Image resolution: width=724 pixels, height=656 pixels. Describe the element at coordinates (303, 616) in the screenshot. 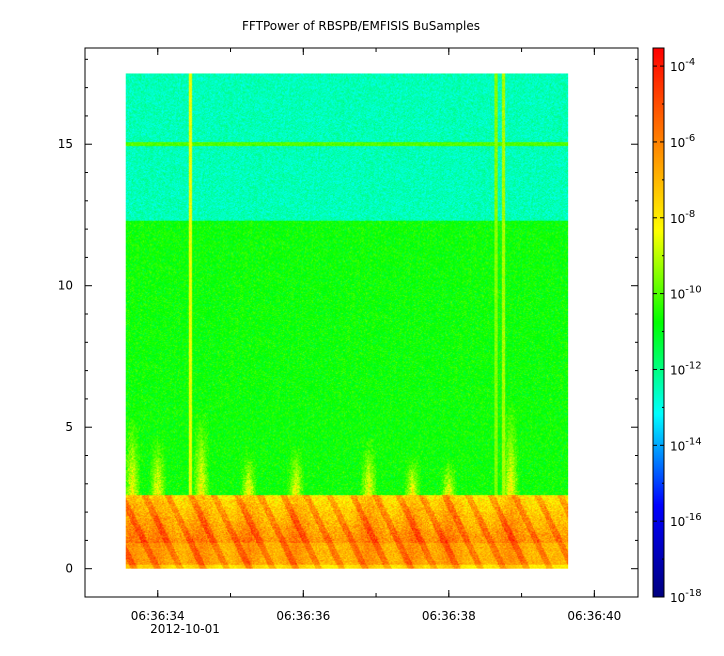

I see `x-tick-label: 06:36:36` at that location.